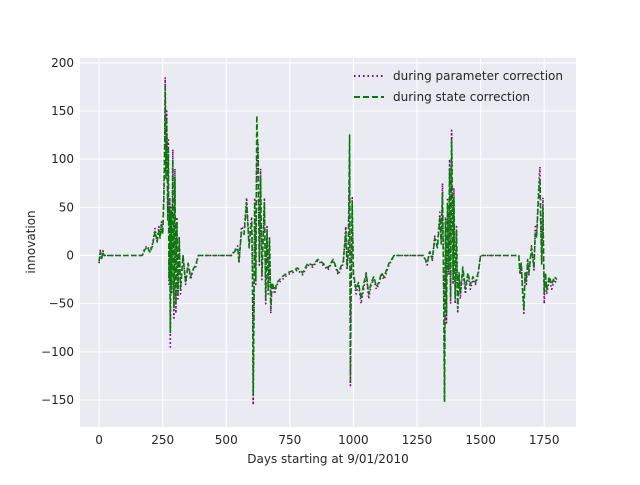  What do you see at coordinates (480, 440) in the screenshot?
I see `x-tick-label: 1500` at bounding box center [480, 440].